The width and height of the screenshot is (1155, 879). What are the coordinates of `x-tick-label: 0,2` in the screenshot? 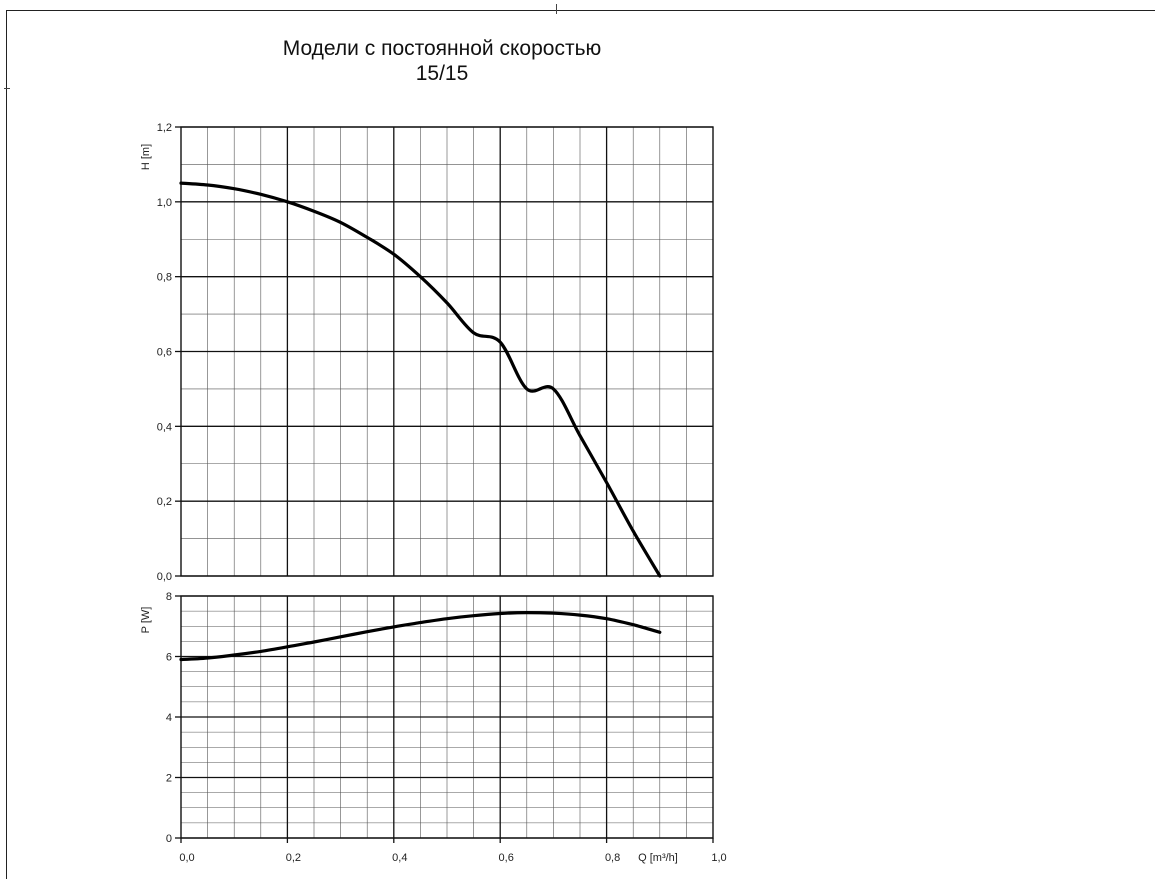 It's located at (293, 858).